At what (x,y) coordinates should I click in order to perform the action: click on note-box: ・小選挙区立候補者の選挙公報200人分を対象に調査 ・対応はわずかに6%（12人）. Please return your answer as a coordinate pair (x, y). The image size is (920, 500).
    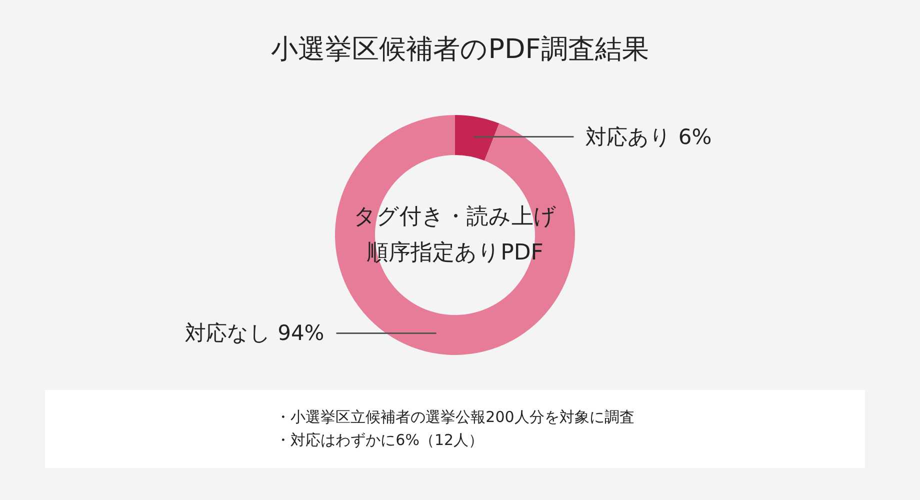
    Looking at the image, I should click on (455, 429).